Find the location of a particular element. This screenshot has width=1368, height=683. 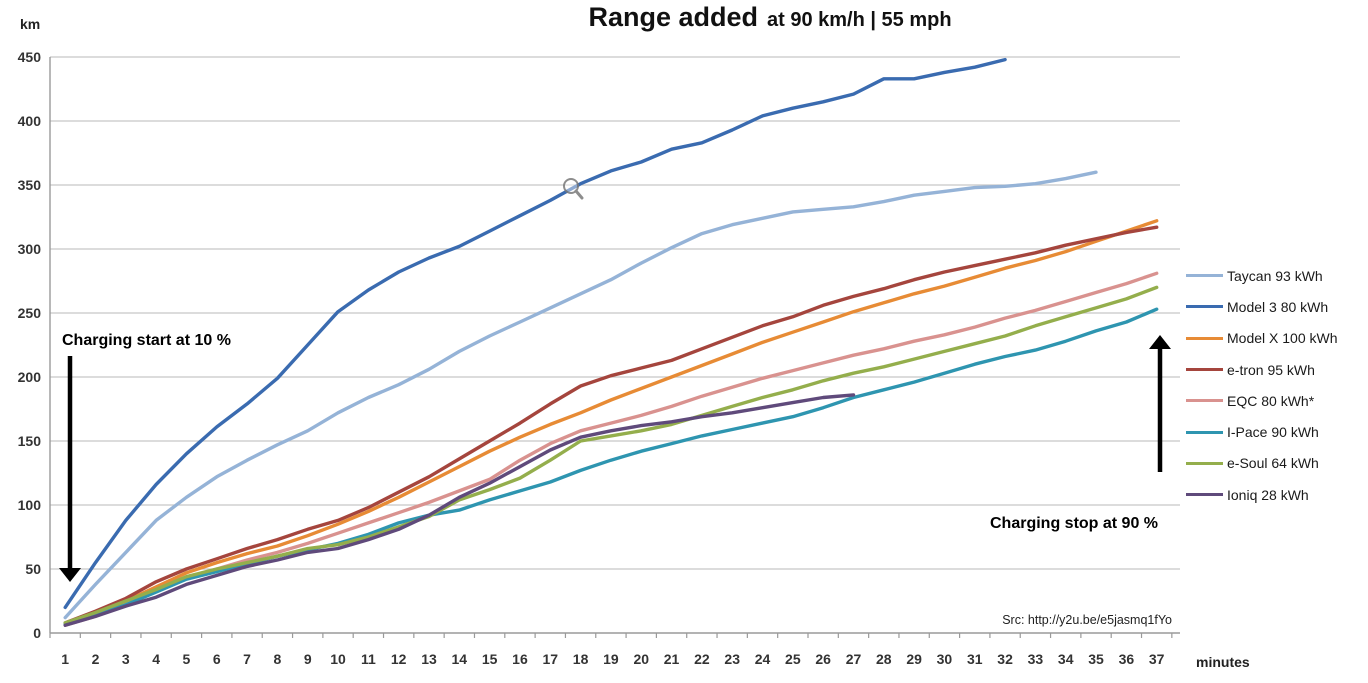

legend-item: Model X 100 kWh is located at coordinates (1262, 338).